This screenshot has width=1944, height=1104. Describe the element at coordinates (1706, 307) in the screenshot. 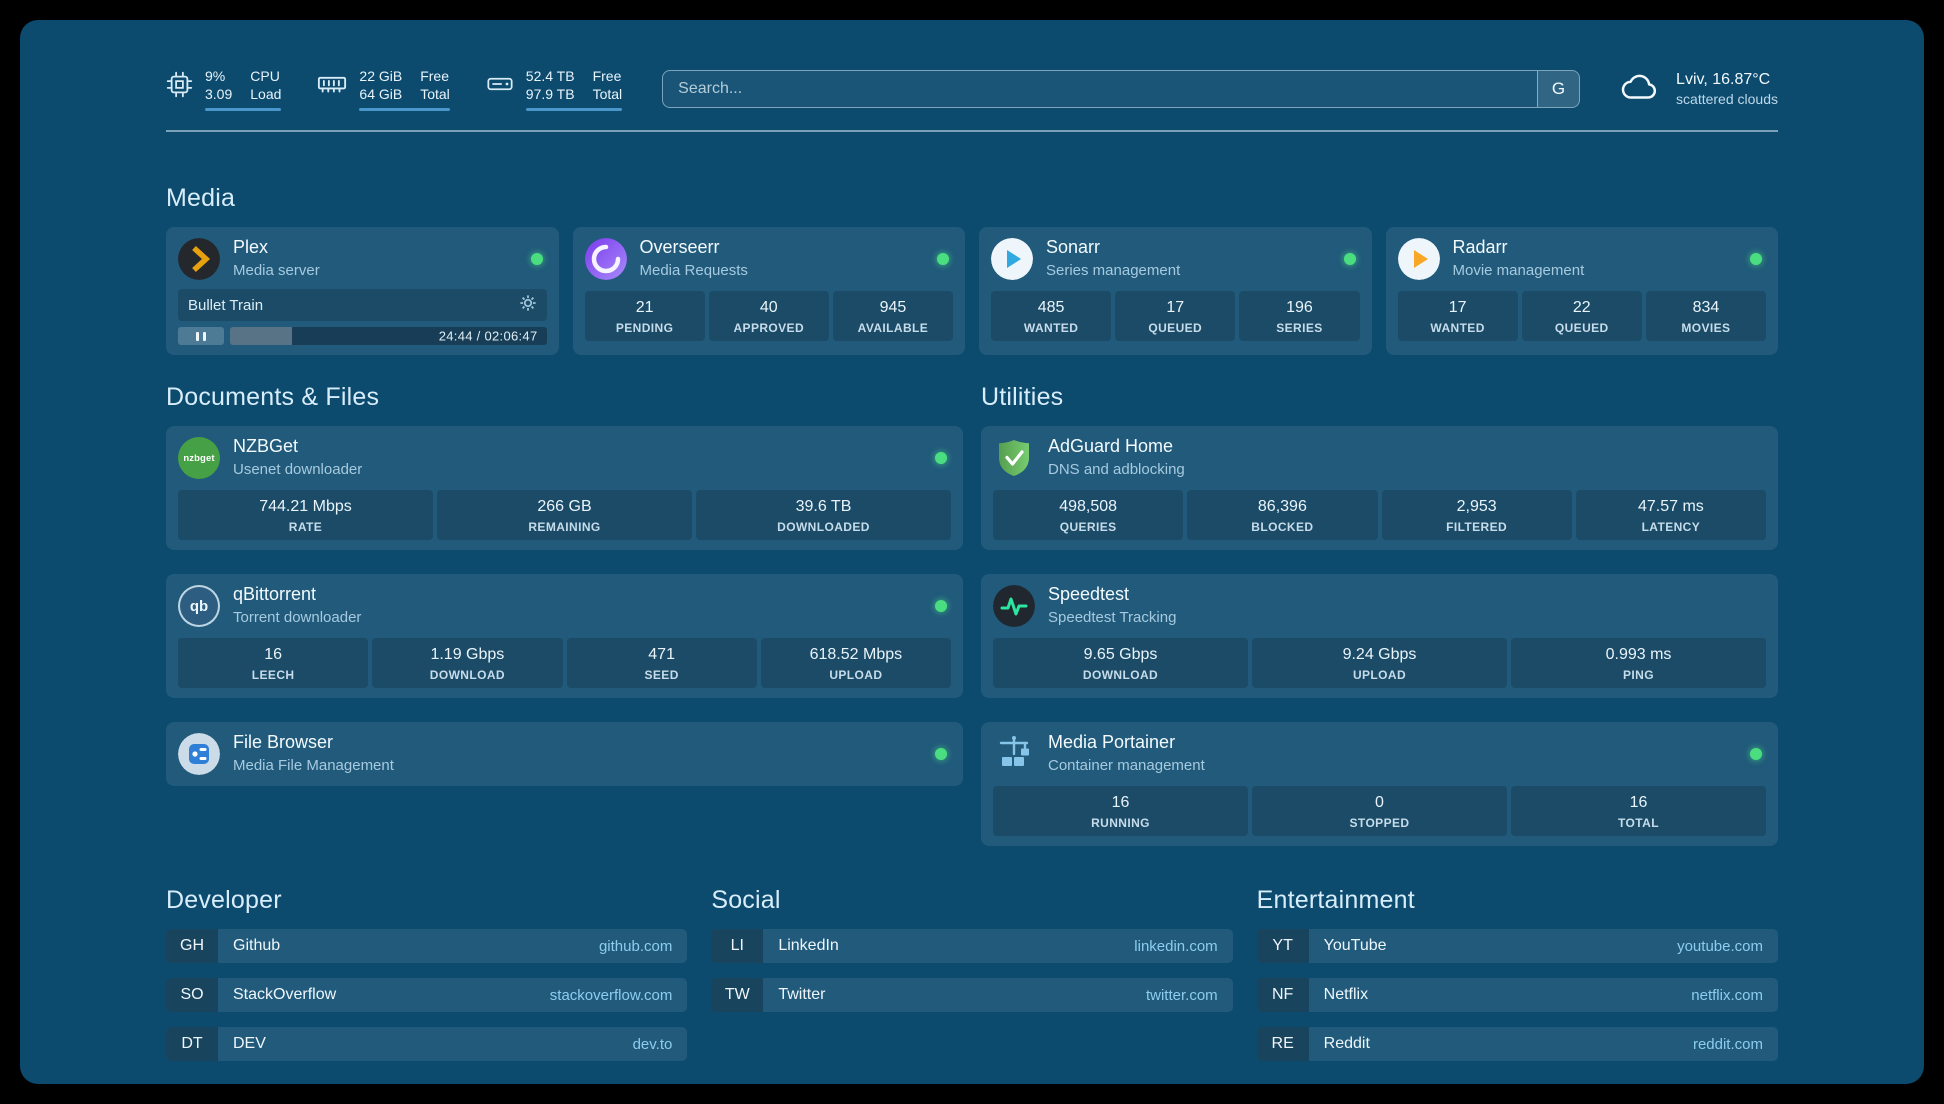

I see `stat-value: 834` at that location.